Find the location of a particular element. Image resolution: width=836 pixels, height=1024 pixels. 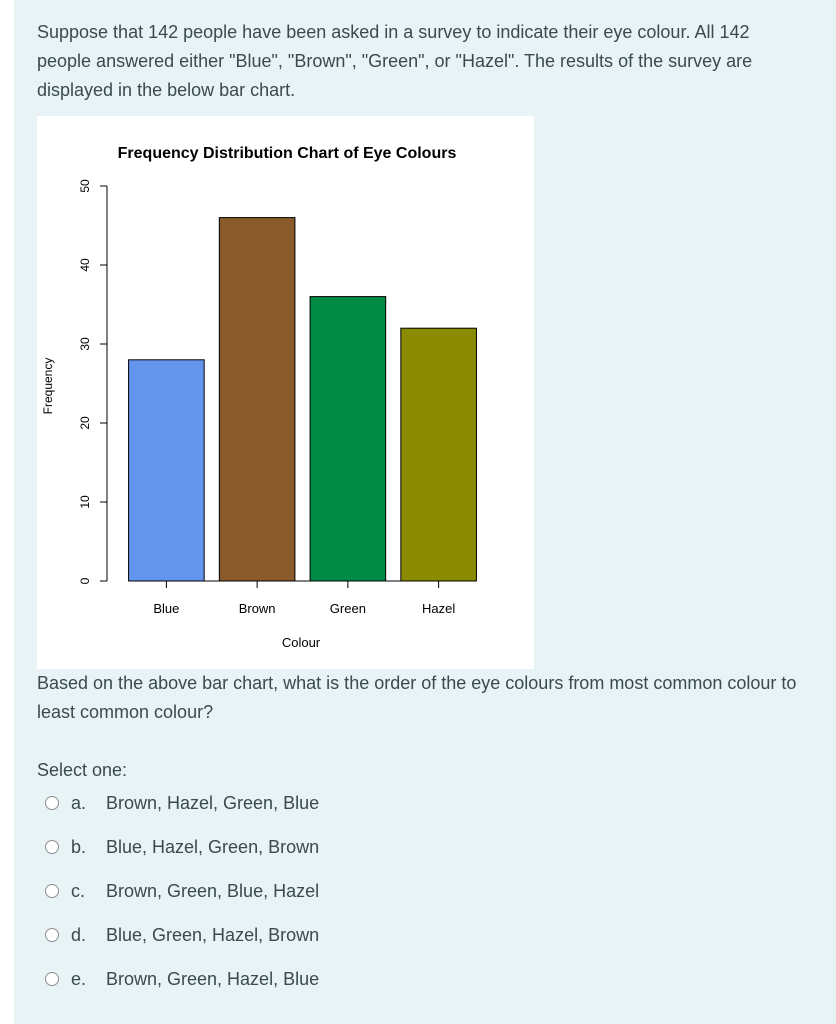

option-e: e. Brown, Green, Hazel, Blue is located at coordinates (205, 979).